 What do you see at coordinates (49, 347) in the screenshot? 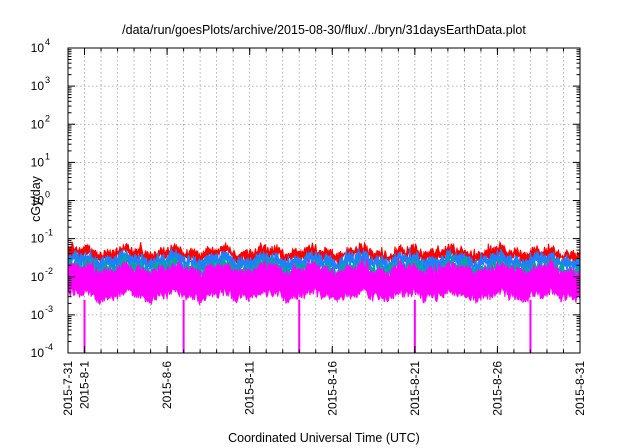
I see `y-tick-exponent: -4` at bounding box center [49, 347].